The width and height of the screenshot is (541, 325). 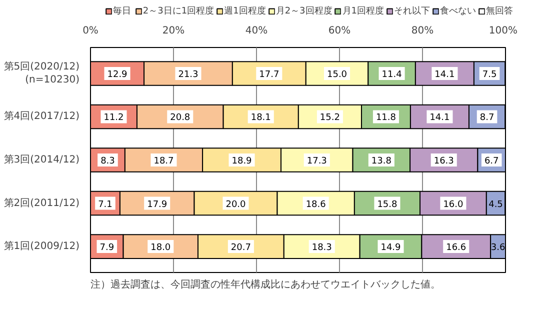 I want to click on data-label: 7.9, so click(x=107, y=248).